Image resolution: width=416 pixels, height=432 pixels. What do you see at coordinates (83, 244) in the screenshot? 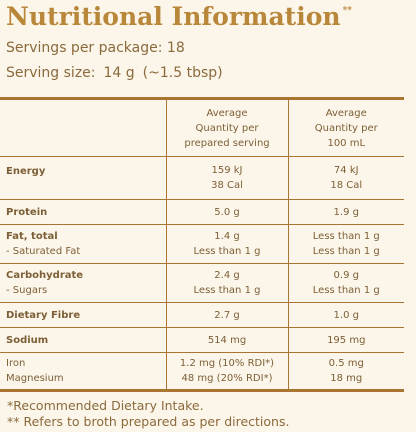
I see `row-label-fat: Fat, total - Saturated Fat` at bounding box center [83, 244].